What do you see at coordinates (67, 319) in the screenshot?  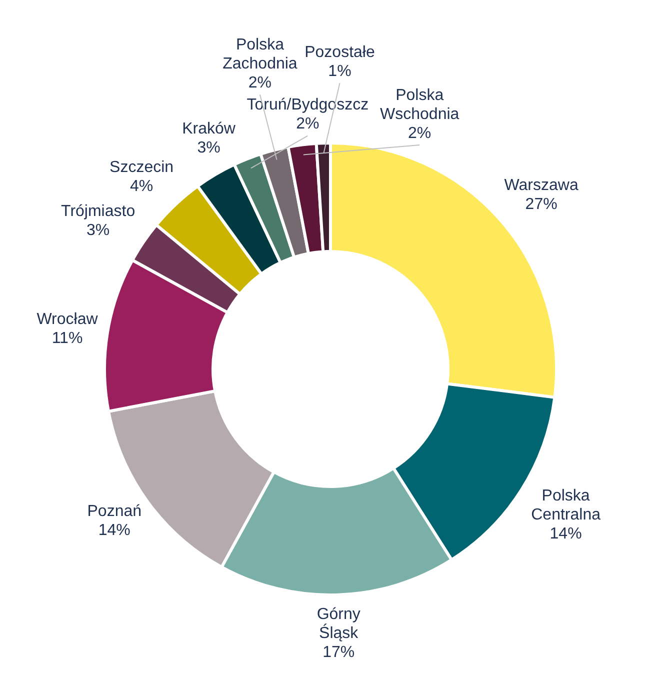 I see `slice-label: Wrocław` at bounding box center [67, 319].